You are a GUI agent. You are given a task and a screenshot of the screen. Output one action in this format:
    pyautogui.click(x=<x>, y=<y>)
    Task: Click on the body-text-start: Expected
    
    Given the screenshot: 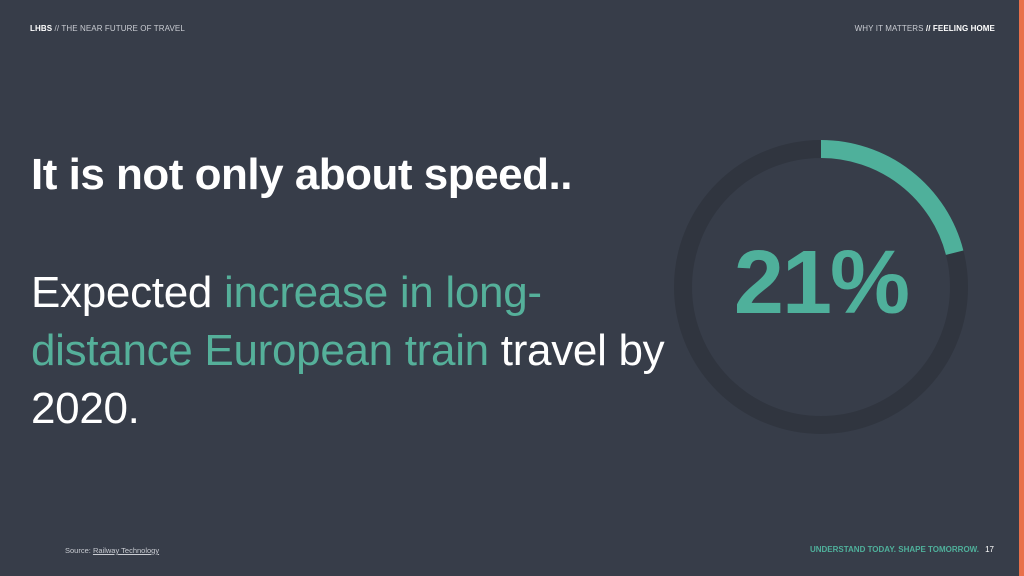 What is the action you would take?
    pyautogui.click(x=127, y=292)
    